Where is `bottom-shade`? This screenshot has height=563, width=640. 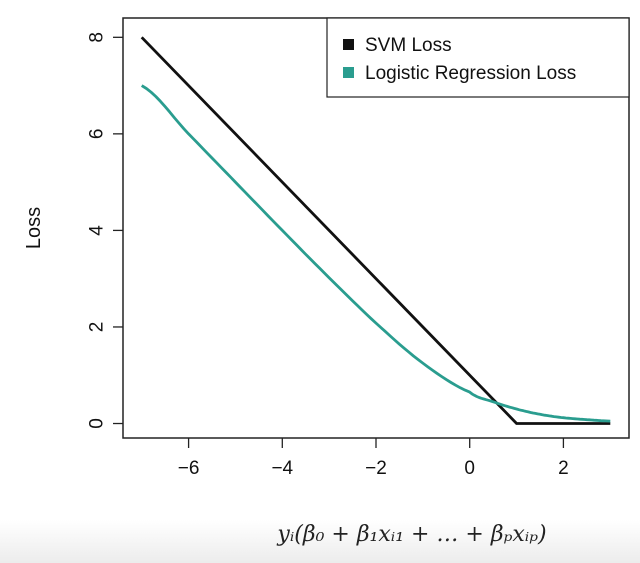
bottom-shade is located at coordinates (320, 541).